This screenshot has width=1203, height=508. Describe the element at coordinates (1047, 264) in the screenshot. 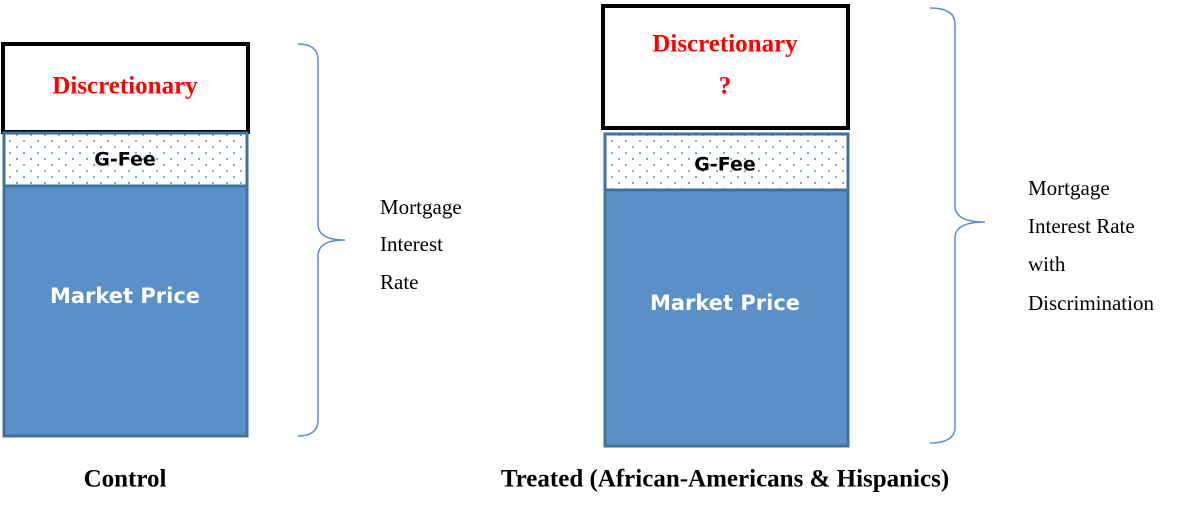

I see `bracket-label: with` at that location.